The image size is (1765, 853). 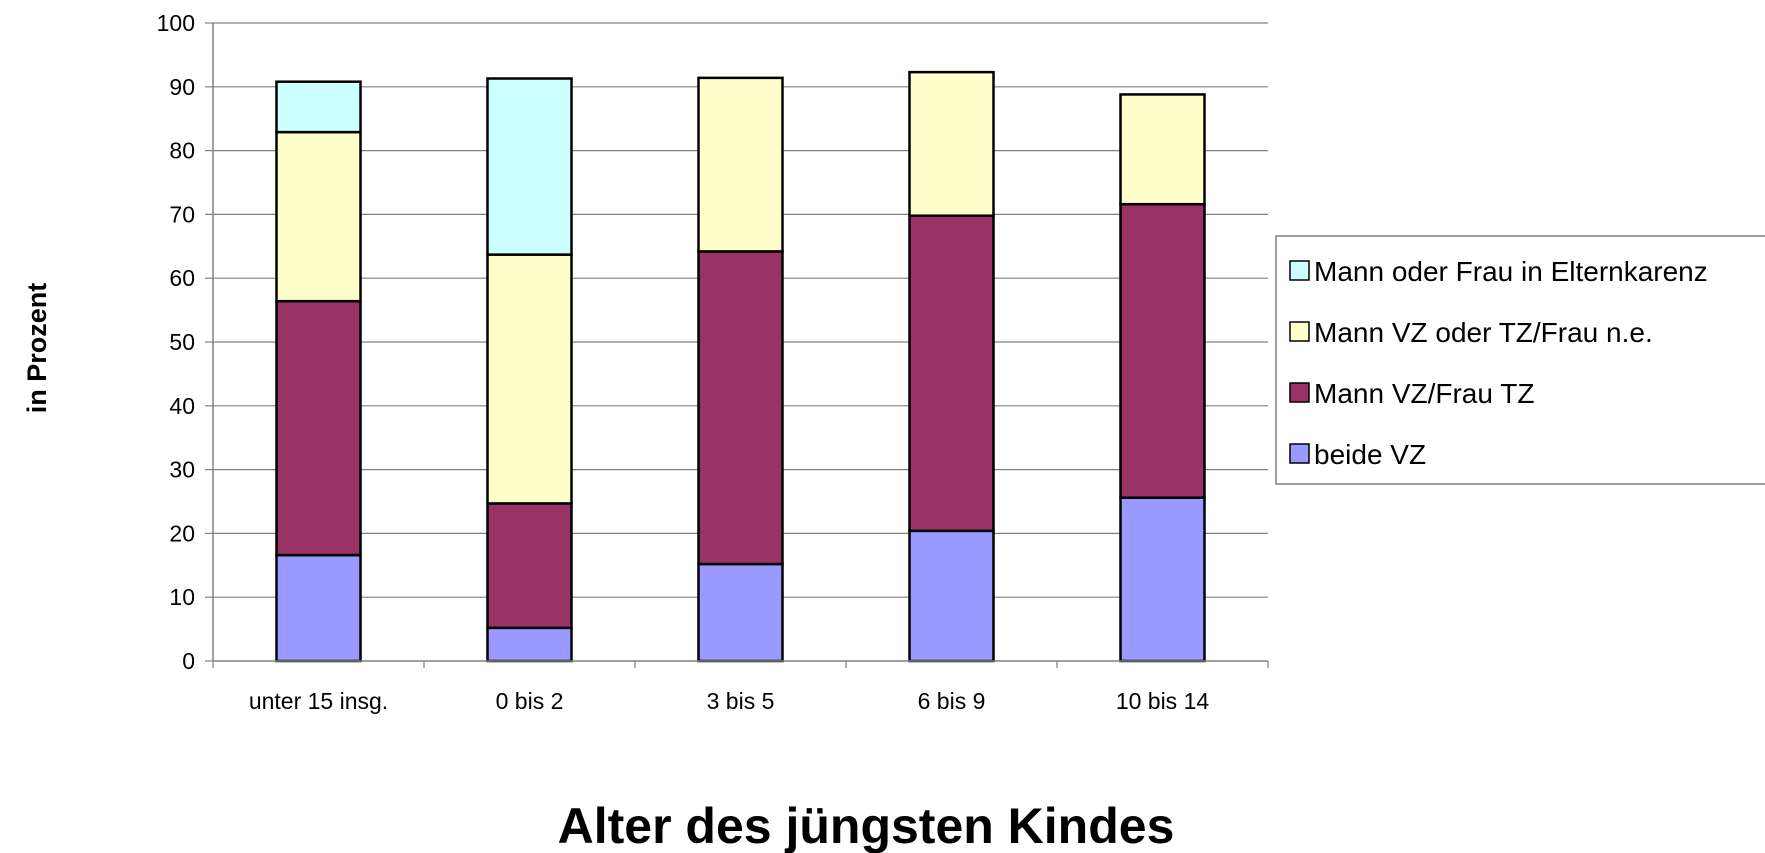 What do you see at coordinates (952, 701) in the screenshot?
I see `x-tick-label: 6 bis 9` at bounding box center [952, 701].